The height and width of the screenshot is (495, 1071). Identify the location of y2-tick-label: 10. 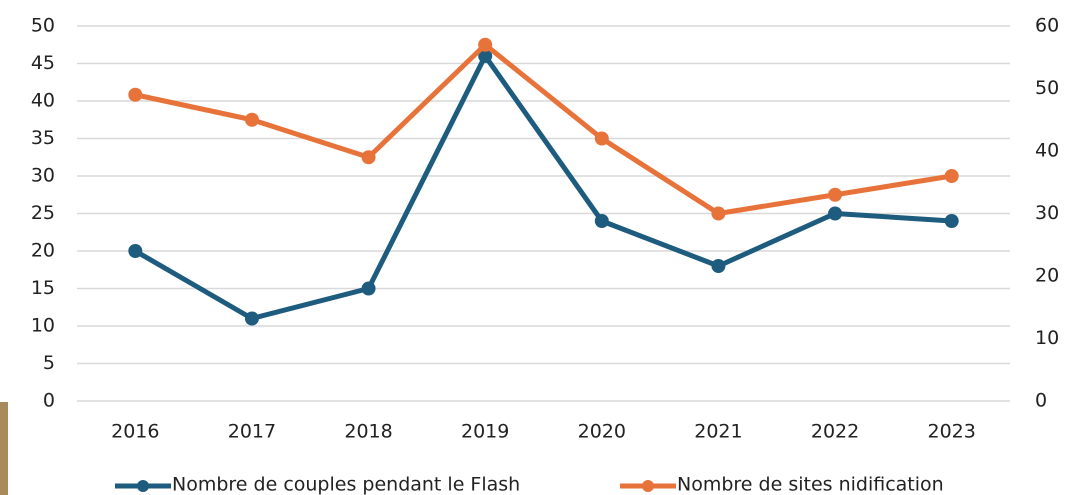
(1047, 338).